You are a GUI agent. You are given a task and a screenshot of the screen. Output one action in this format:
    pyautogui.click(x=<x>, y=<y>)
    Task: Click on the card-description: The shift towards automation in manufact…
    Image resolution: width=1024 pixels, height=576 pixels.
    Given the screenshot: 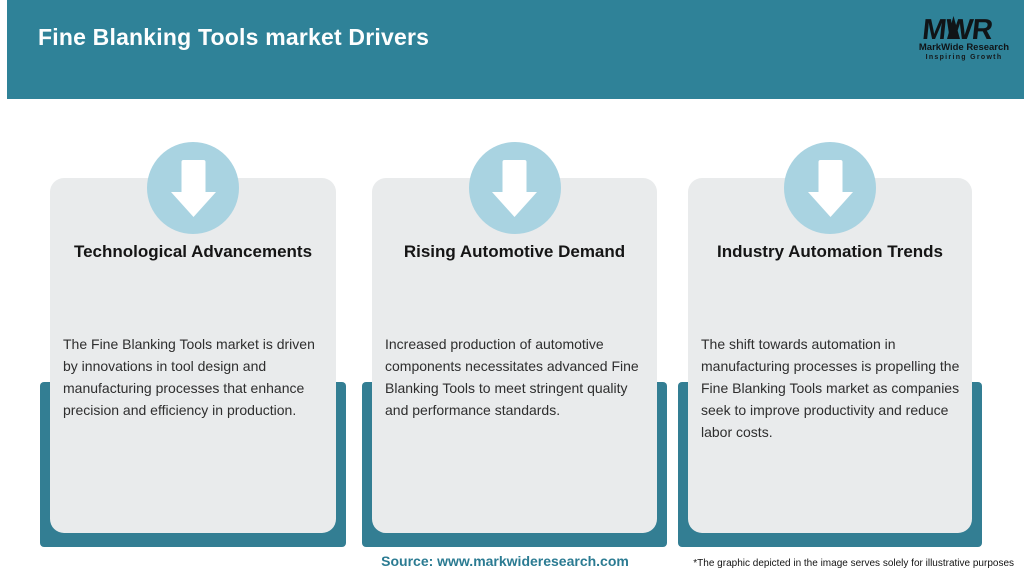 What is the action you would take?
    pyautogui.click(x=830, y=388)
    